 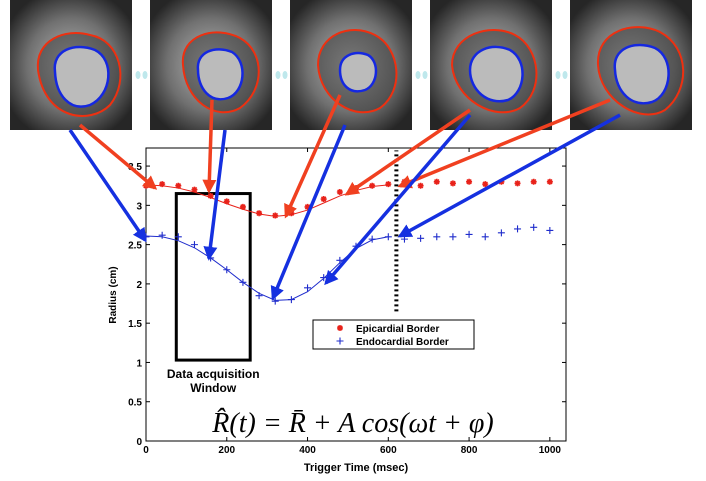 I want to click on x-tick-label: 800, so click(x=469, y=450).